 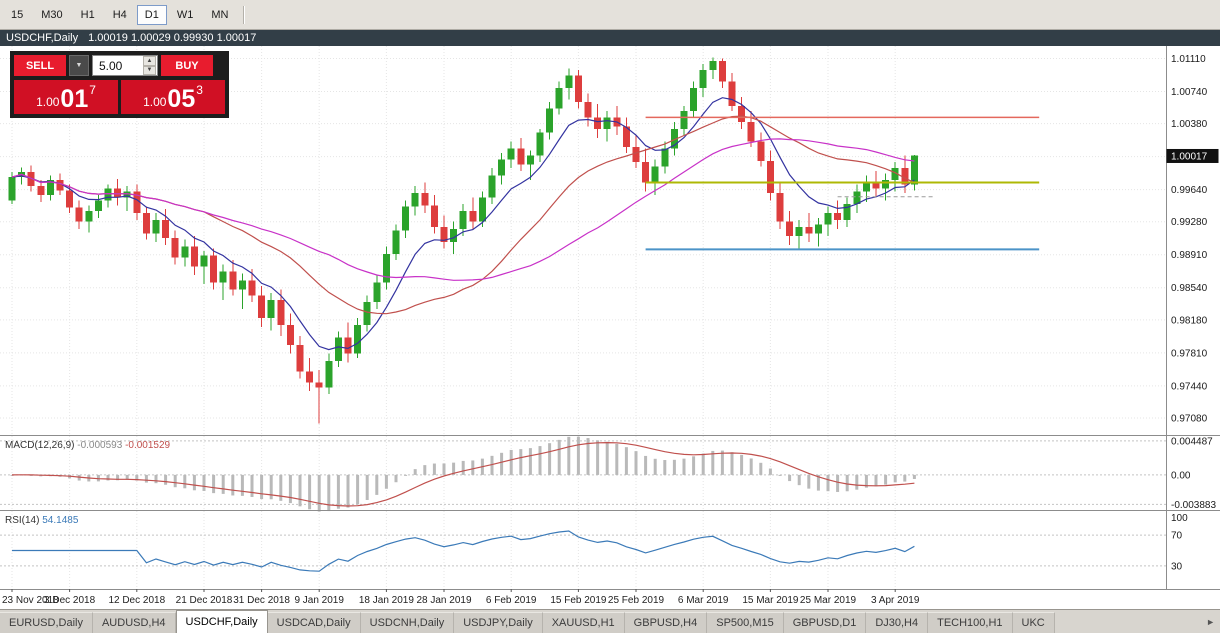 What do you see at coordinates (583, 622) in the screenshot?
I see `chart-tab: XAUUSD,H1` at bounding box center [583, 622].